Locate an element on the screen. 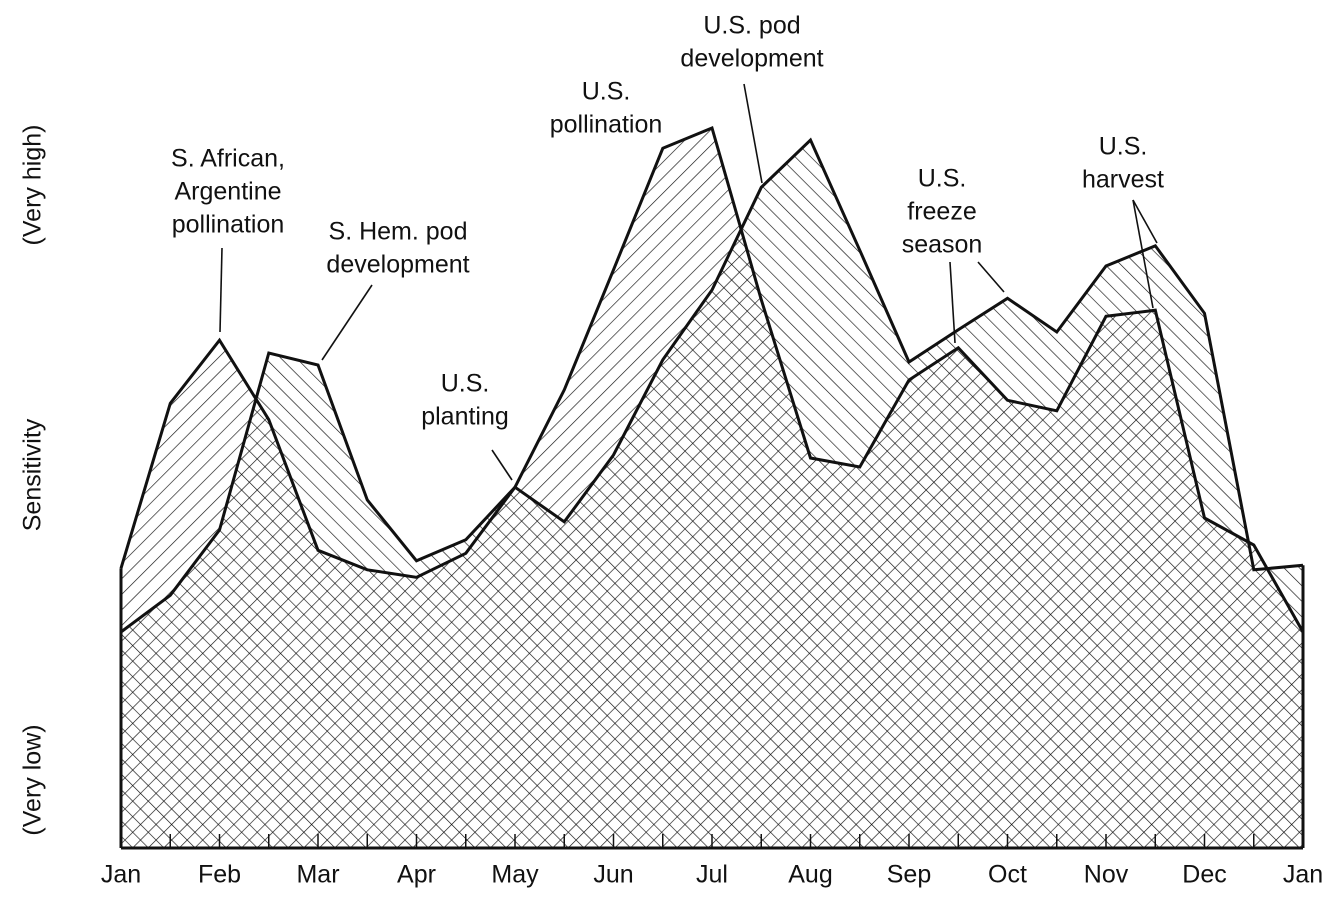 The height and width of the screenshot is (915, 1333). y-axis-label: (Very high) is located at coordinates (33, 185).